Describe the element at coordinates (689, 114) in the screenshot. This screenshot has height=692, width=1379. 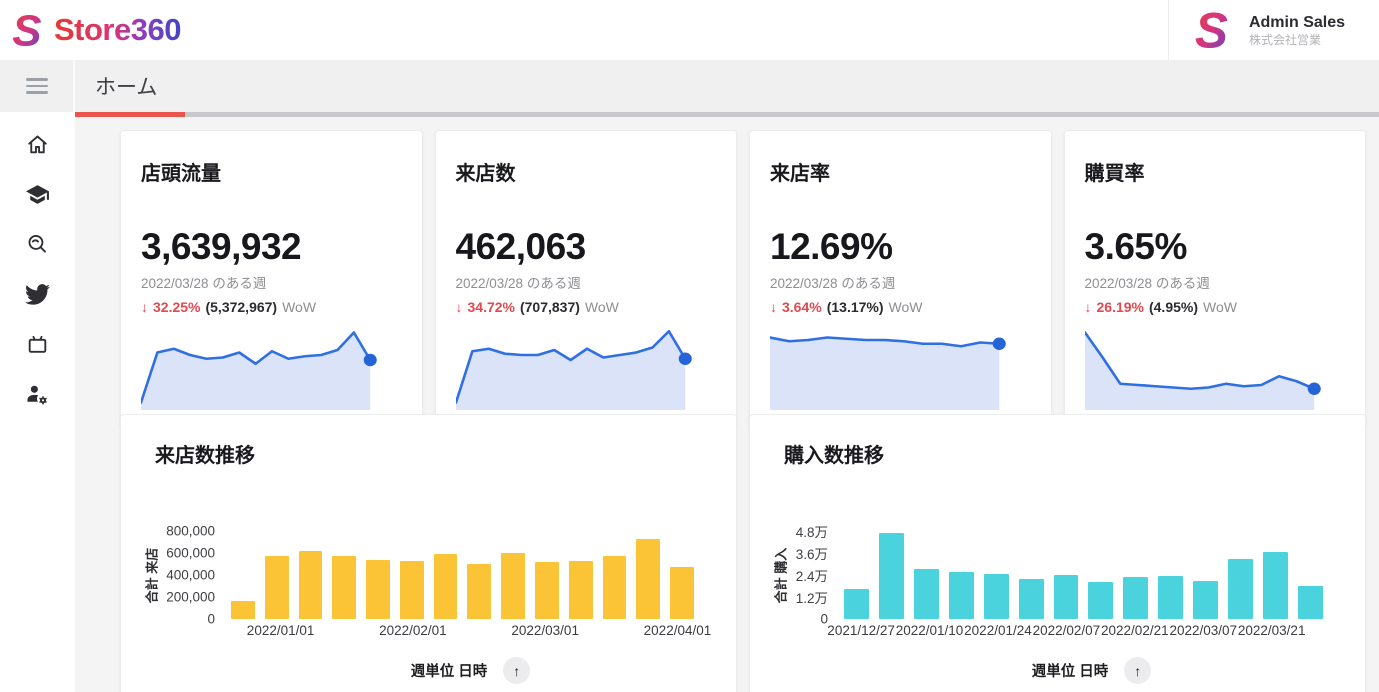
I see `tab-underline` at that location.